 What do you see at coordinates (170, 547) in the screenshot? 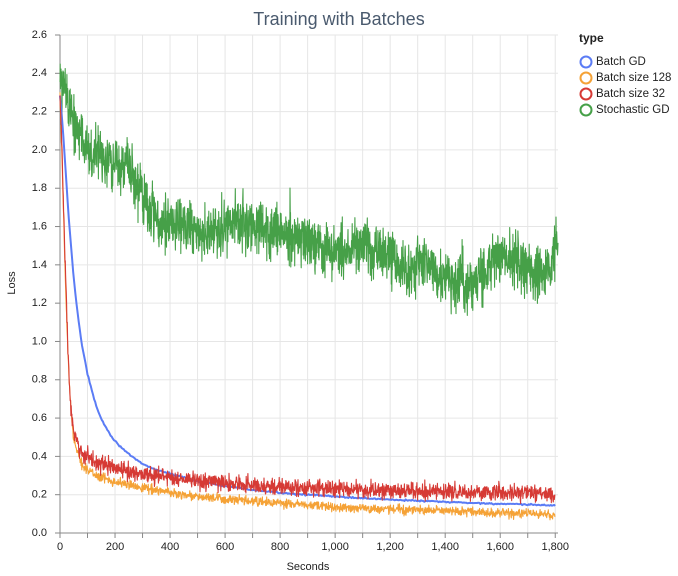
I see `x-tick-label: 400` at bounding box center [170, 547].